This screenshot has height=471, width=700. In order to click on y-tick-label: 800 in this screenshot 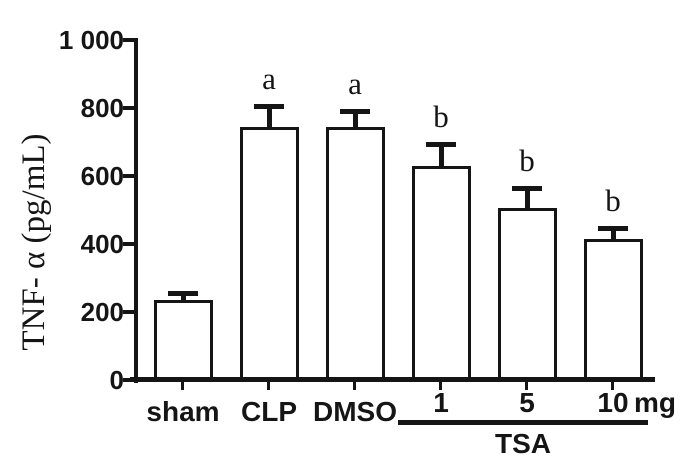, I will do `click(102, 108)`.